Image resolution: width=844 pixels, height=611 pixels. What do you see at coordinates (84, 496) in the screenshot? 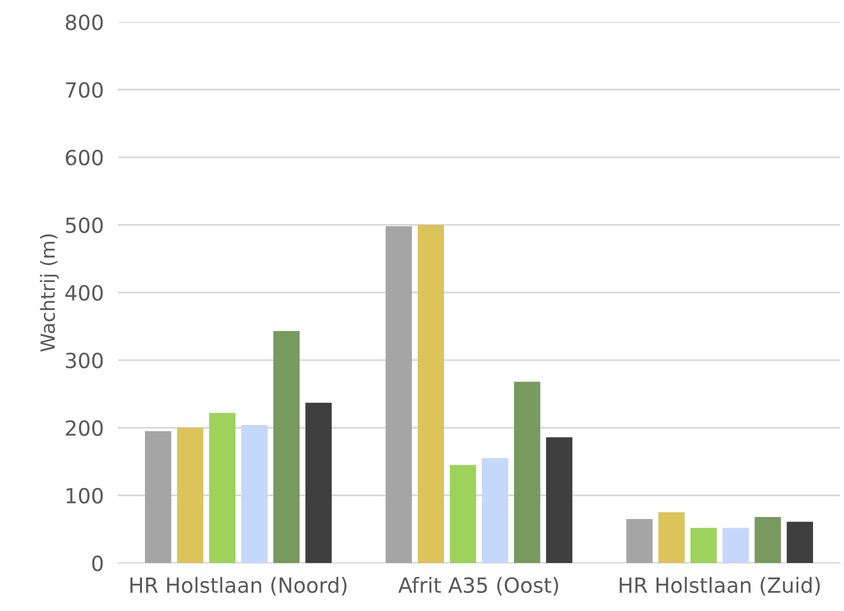
I see `y-tick-label: 100` at bounding box center [84, 496].